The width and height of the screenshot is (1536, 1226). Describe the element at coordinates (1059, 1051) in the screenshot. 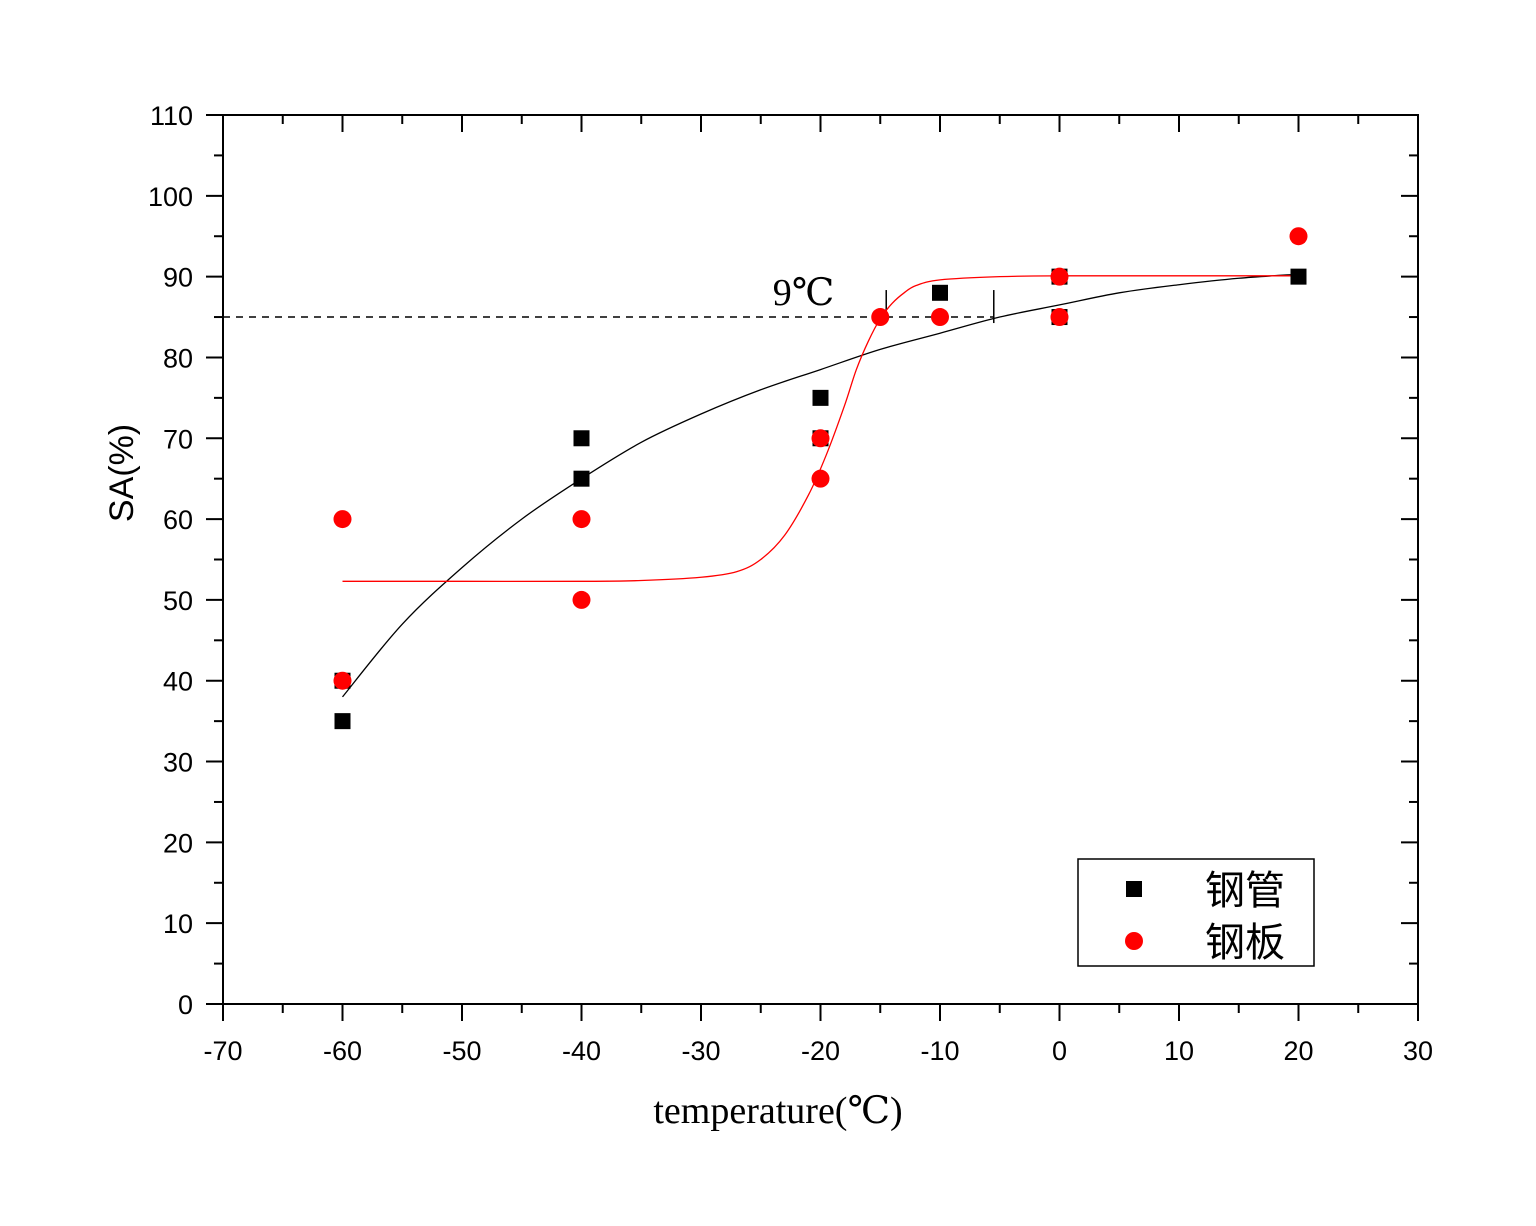

I see `x-tick-label: 0` at that location.